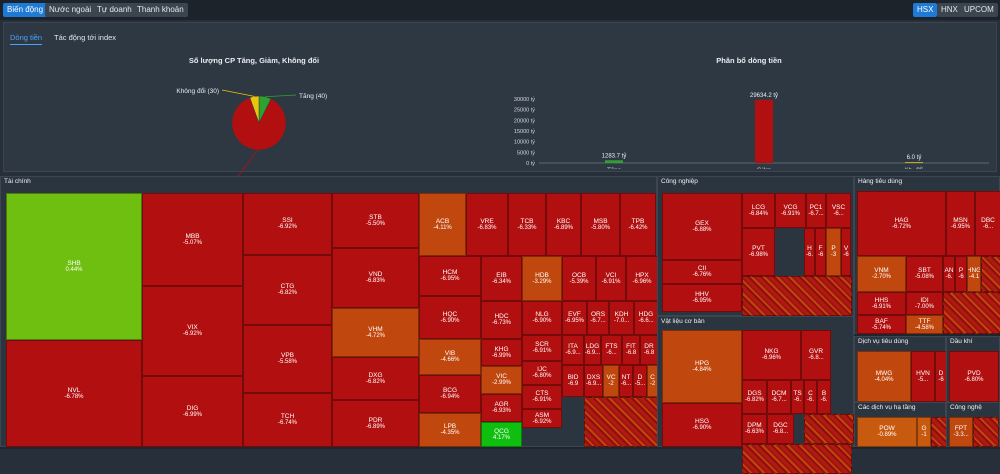 The height and width of the screenshot is (474, 1000). I want to click on stock-tile: OCB -5.39%, so click(579, 278).